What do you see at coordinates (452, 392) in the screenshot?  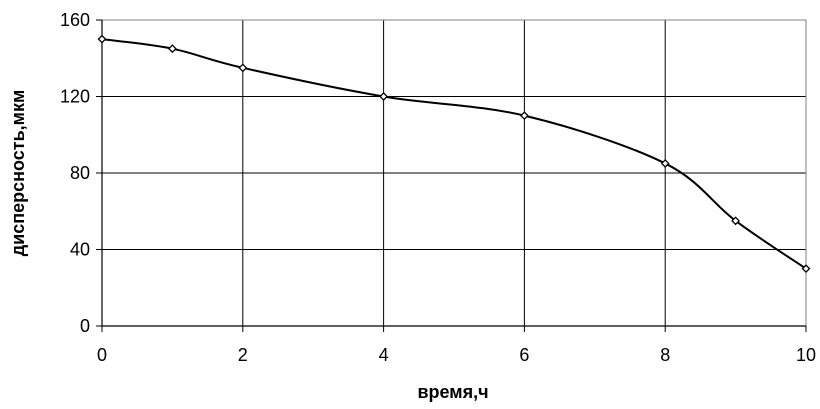 I see `x-axis-title: время,ч` at bounding box center [452, 392].